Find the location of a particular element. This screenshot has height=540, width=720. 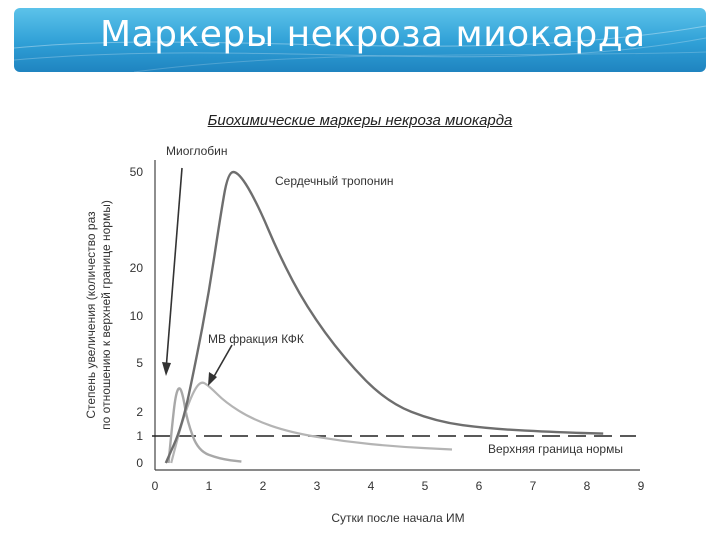

x-tick-label: 5 is located at coordinates (425, 486).